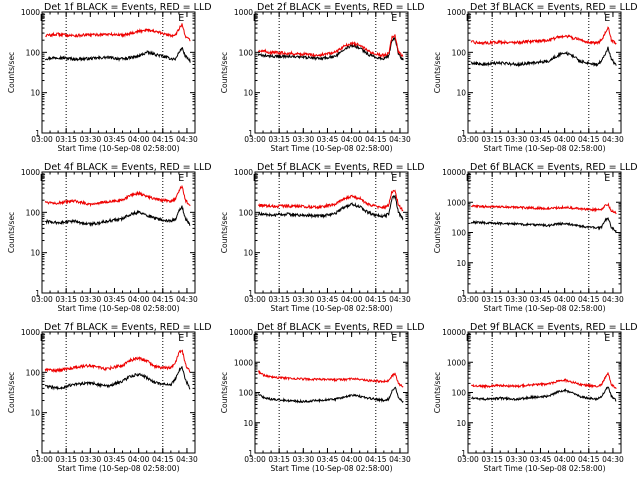 Image resolution: width=640 pixels, height=484 pixels. What do you see at coordinates (341, 327) in the screenshot?
I see `panel-title: Det 8f BLACK = Events, RED = LLD` at bounding box center [341, 327].